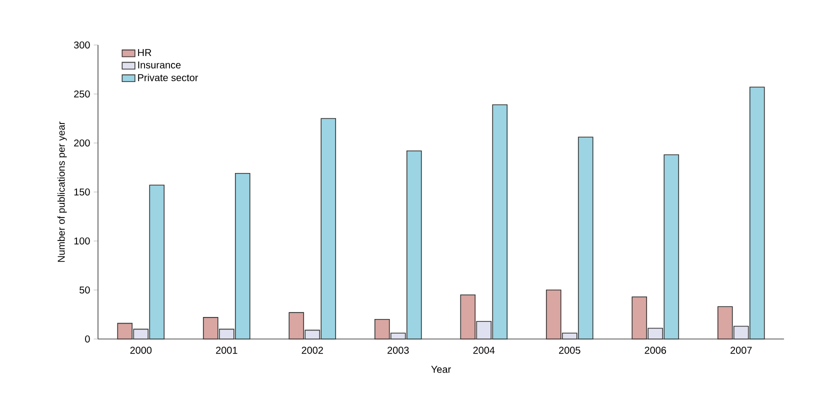 This screenshot has height=400, width=814. Describe the element at coordinates (655, 350) in the screenshot. I see `x-tick-label: 2006` at that location.